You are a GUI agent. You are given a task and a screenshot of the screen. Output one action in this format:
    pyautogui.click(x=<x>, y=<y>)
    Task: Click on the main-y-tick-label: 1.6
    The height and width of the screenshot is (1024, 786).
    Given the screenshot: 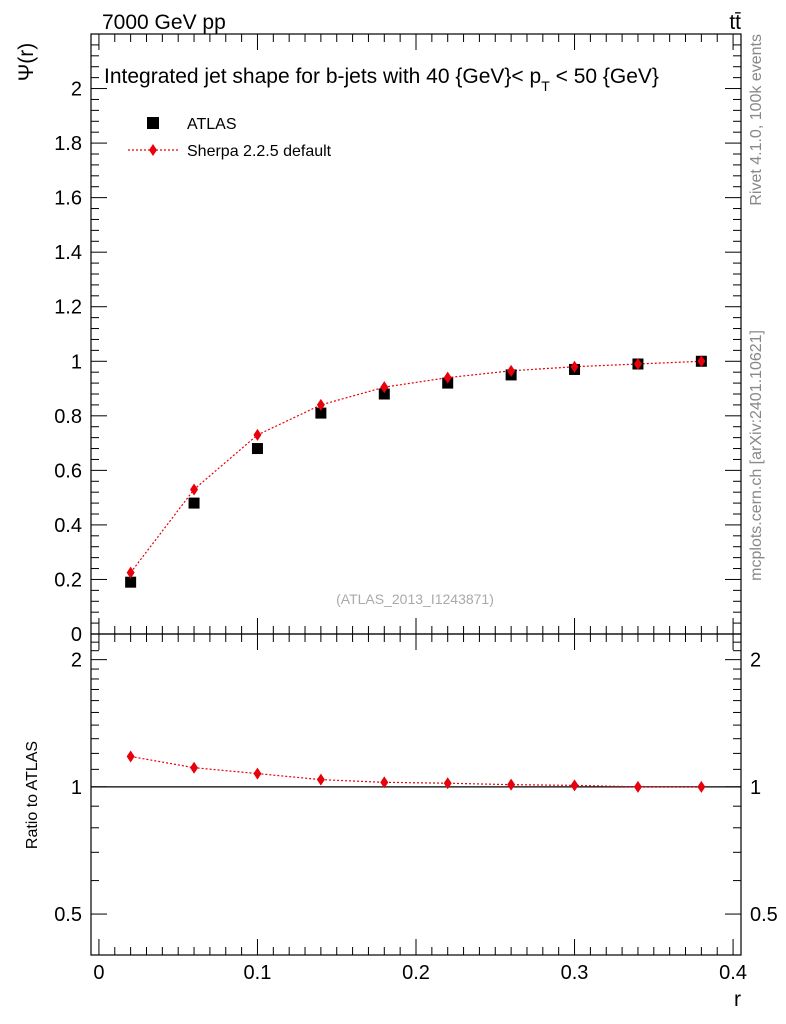 What is the action you would take?
    pyautogui.click(x=68, y=199)
    